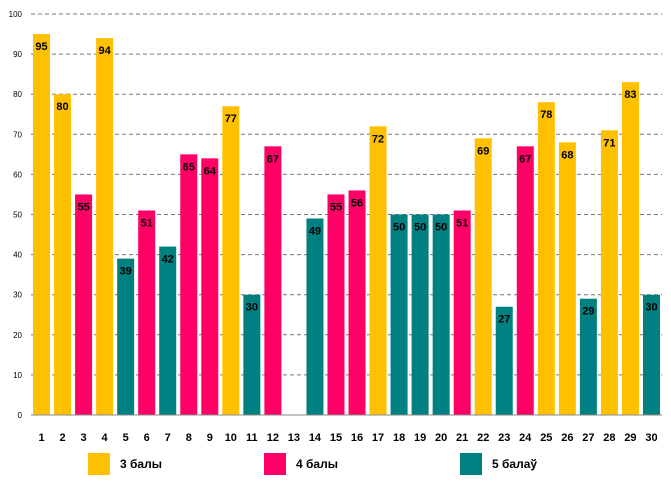  I want to click on x-tick-label-5: 5, so click(126, 438).